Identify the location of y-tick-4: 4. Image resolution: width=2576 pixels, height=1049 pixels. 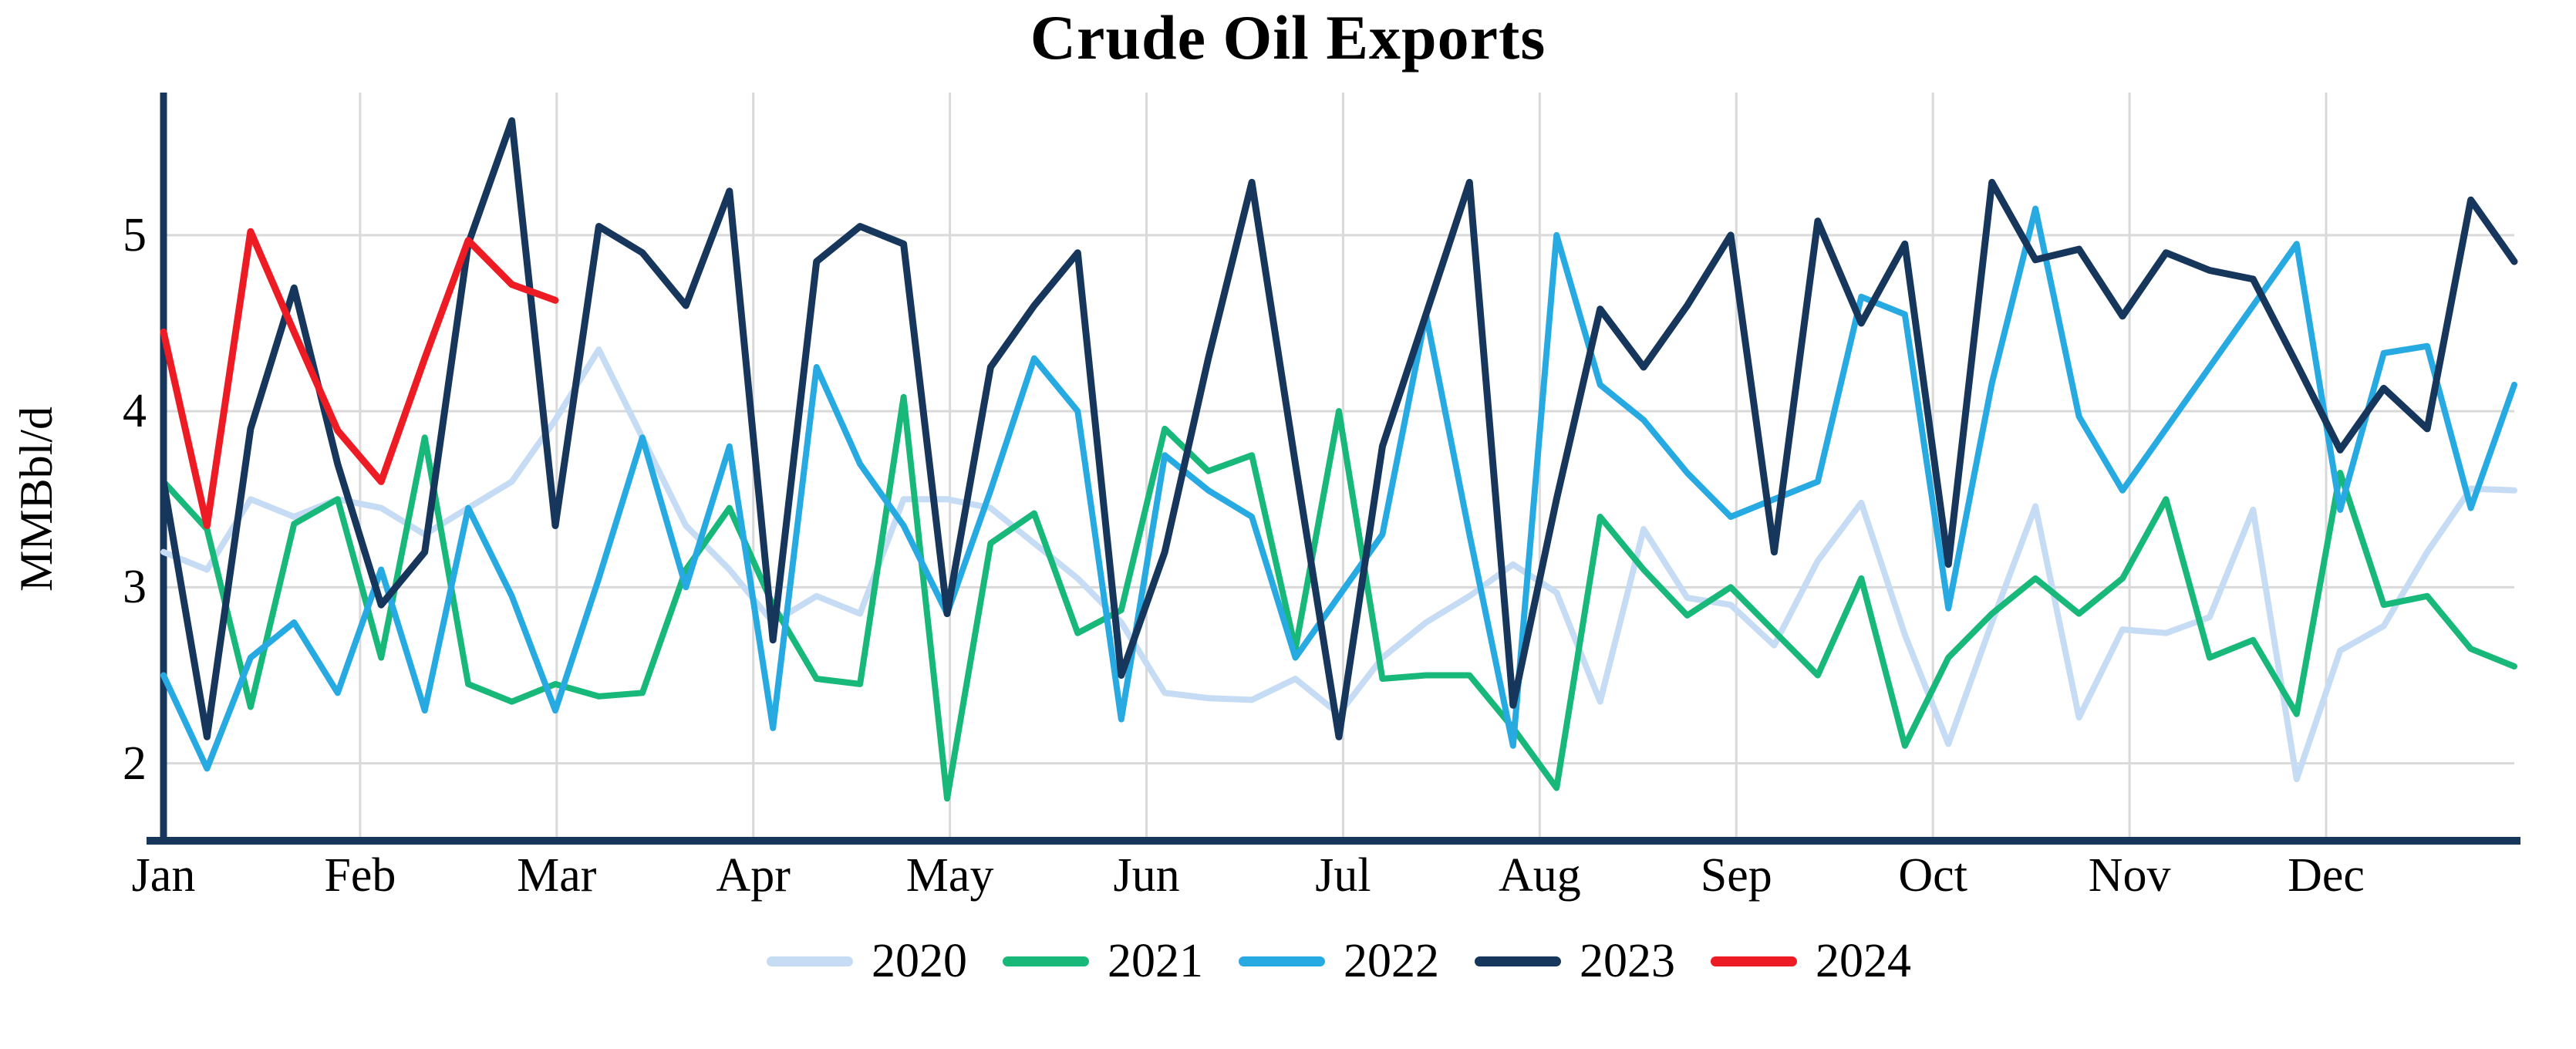
(135, 411).